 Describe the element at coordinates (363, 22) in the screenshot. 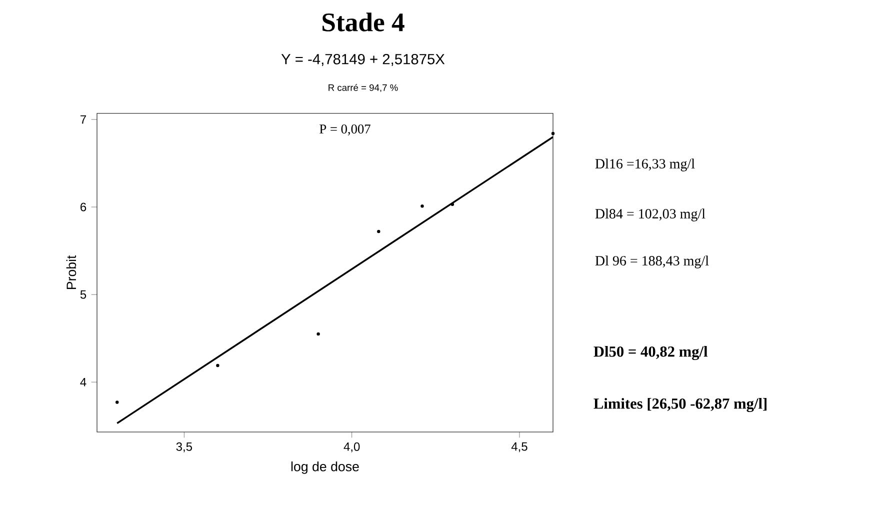

I see `chart-title: Stade 4` at that location.